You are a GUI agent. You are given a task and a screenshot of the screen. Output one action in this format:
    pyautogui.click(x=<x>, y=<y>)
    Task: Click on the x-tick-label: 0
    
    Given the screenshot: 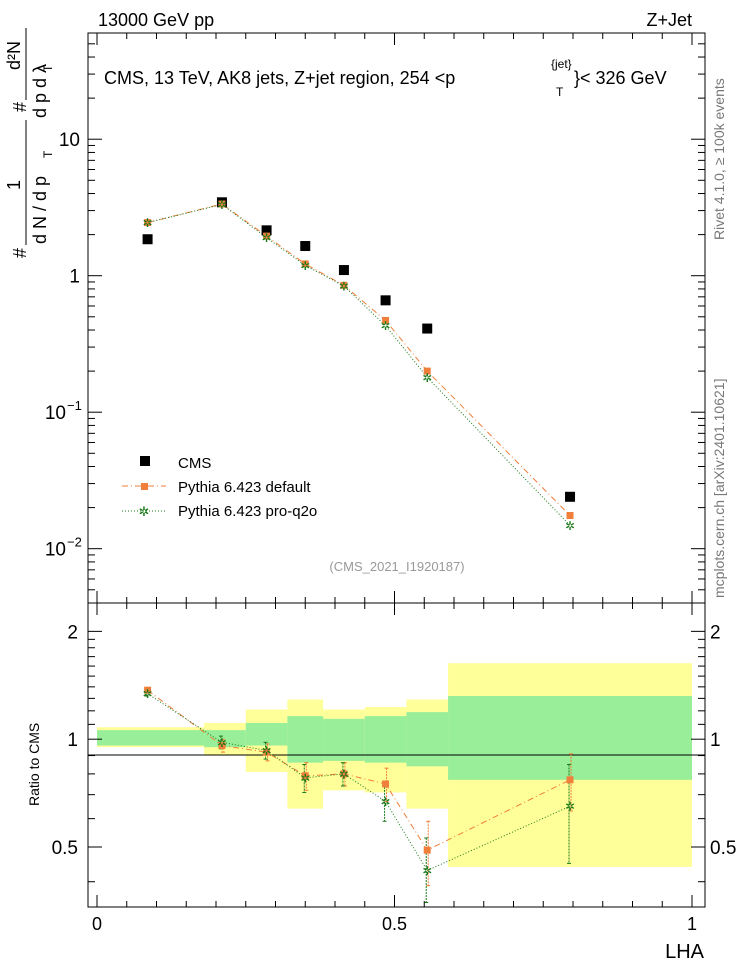 What is the action you would take?
    pyautogui.click(x=97, y=924)
    